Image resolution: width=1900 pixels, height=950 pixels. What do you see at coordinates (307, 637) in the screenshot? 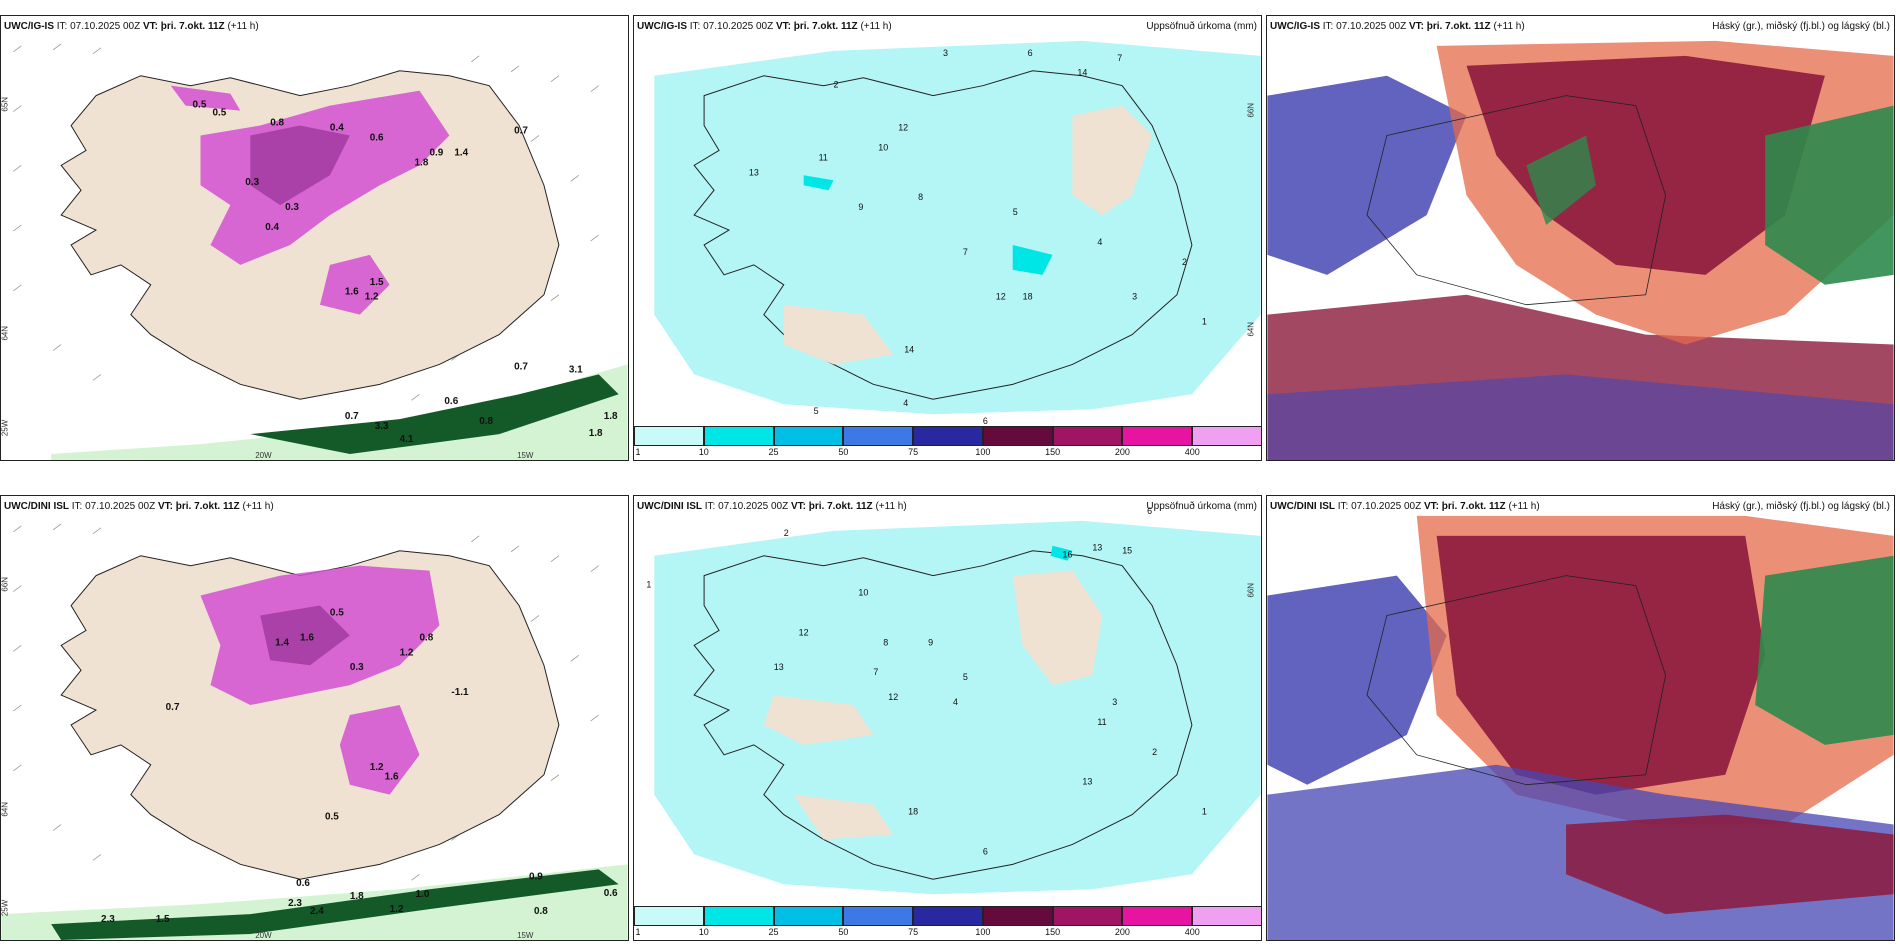
I see `svg-text: 1.6` at bounding box center [307, 637].